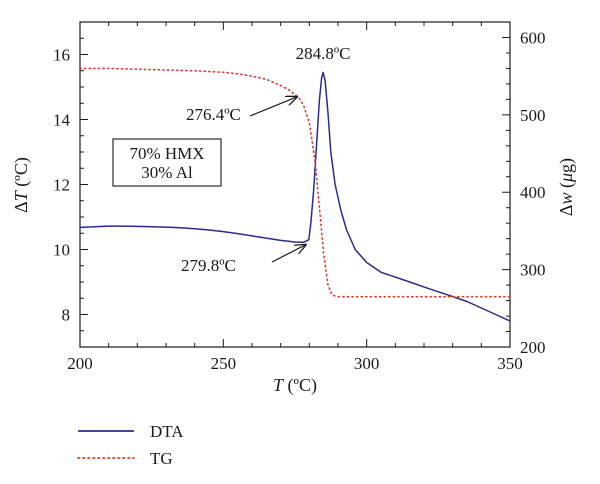 Image resolution: width=600 pixels, height=484 pixels. I want to click on right-y-axis-ticks: 200 300 400 500 600, so click(524, 189).